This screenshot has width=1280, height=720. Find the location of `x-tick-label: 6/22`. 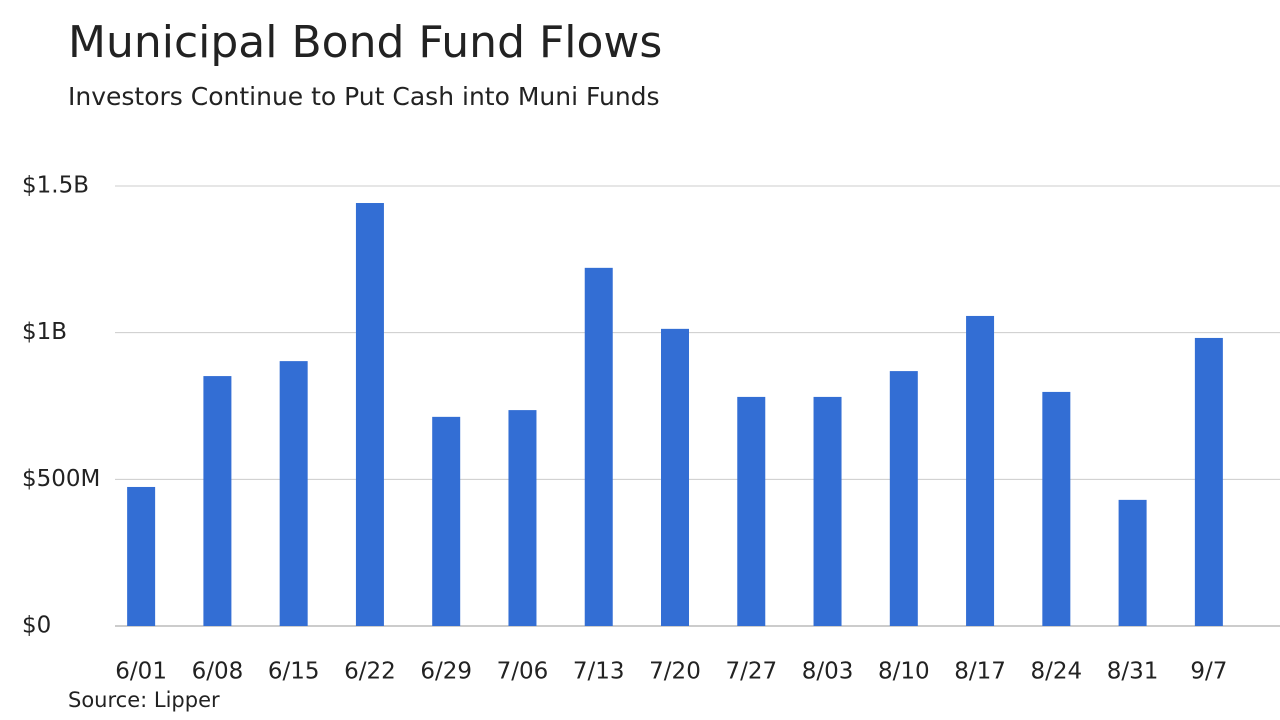

x-tick-label: 6/22 is located at coordinates (370, 672).